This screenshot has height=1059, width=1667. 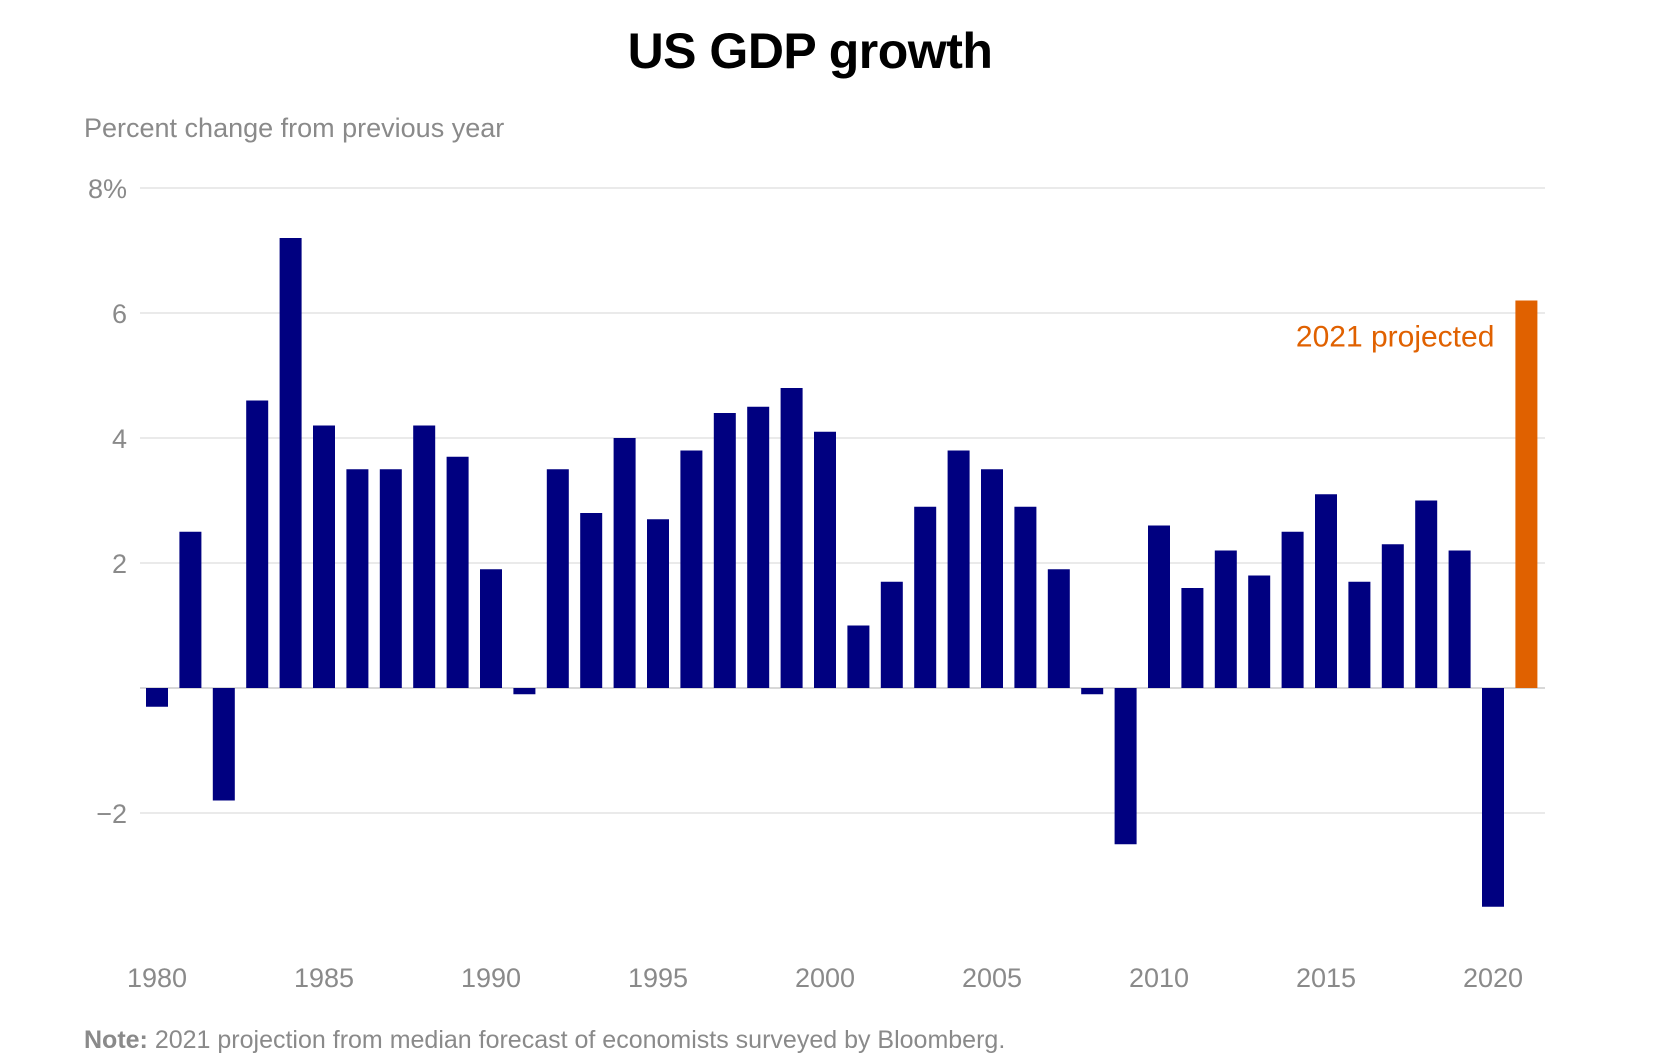 What do you see at coordinates (1159, 978) in the screenshot?
I see `x-tick-label: 2010` at bounding box center [1159, 978].